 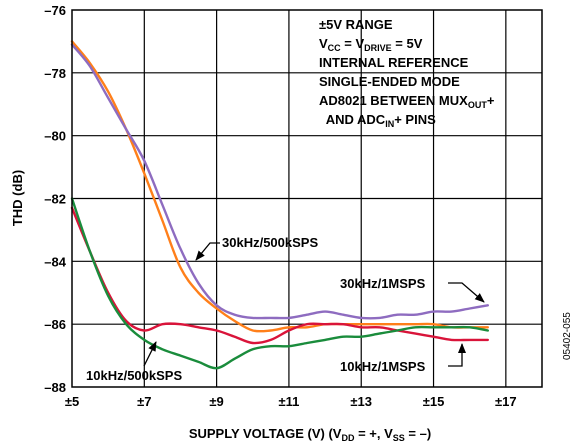 I want to click on label-30khz-500ksps: 30kHz/500kSPS, so click(x=270, y=242).